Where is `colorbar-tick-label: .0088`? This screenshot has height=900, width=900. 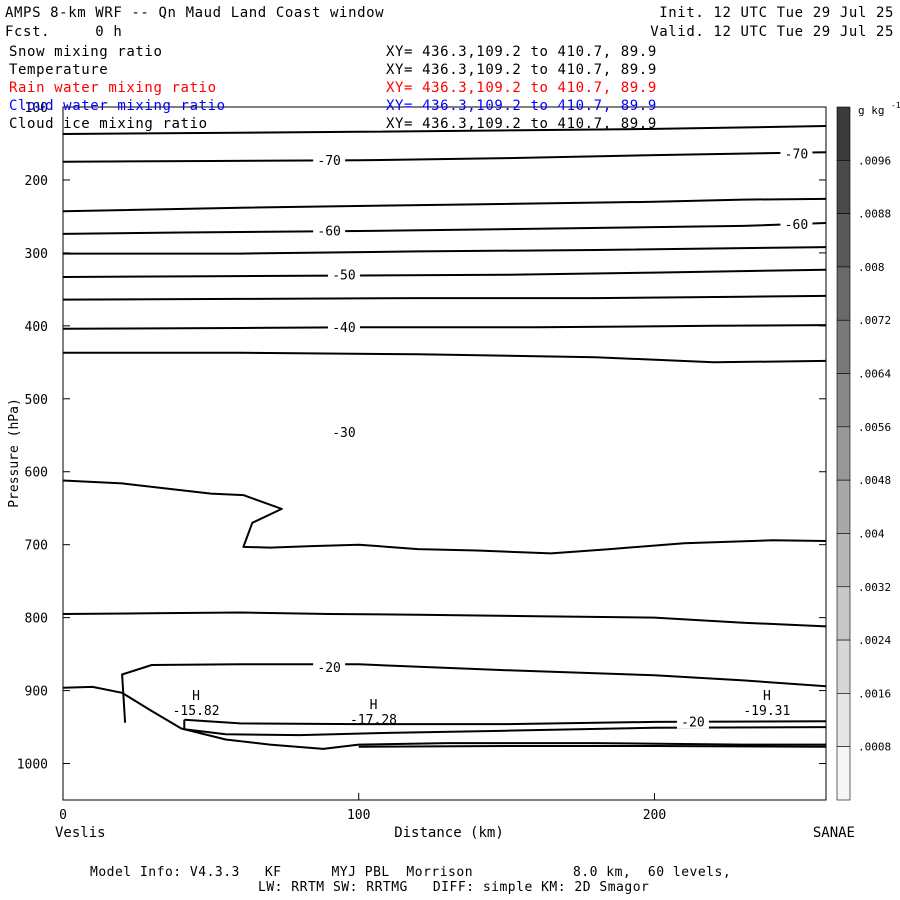
colorbar-tick-label: .0088 is located at coordinates (874, 214).